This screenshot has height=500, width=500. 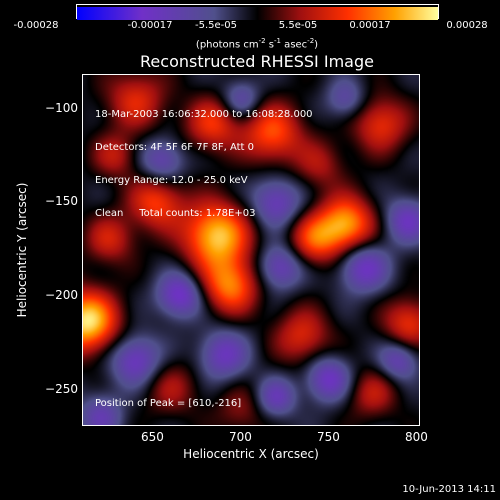 I want to click on info-energy-range: Energy Range: 12.0 - 25.0 keV, so click(x=171, y=180).